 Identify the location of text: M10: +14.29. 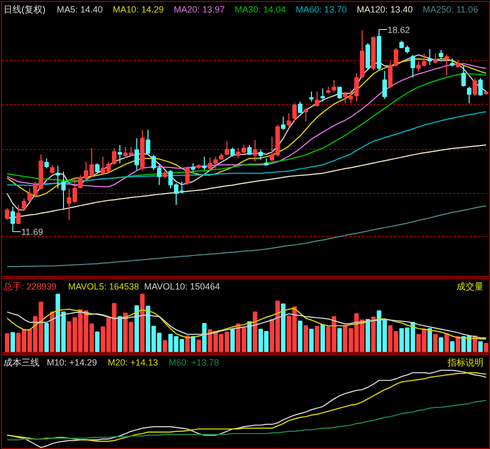
(71, 363).